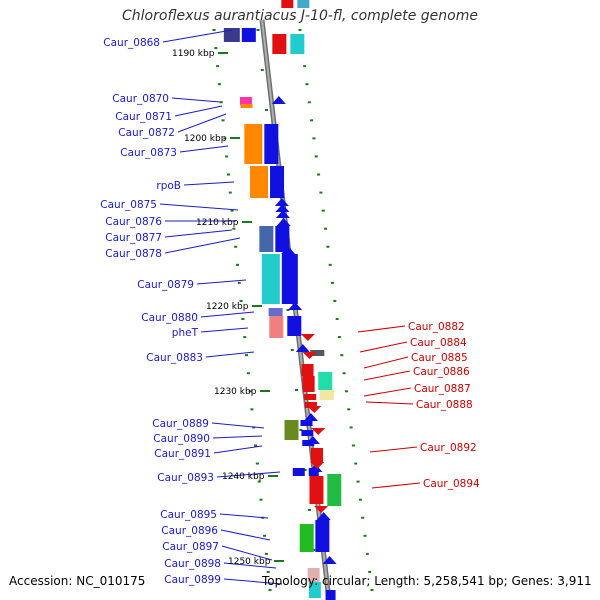 The image size is (600, 600). Describe the element at coordinates (439, 358) in the screenshot. I see `gene-label-right: Caur_0885` at that location.